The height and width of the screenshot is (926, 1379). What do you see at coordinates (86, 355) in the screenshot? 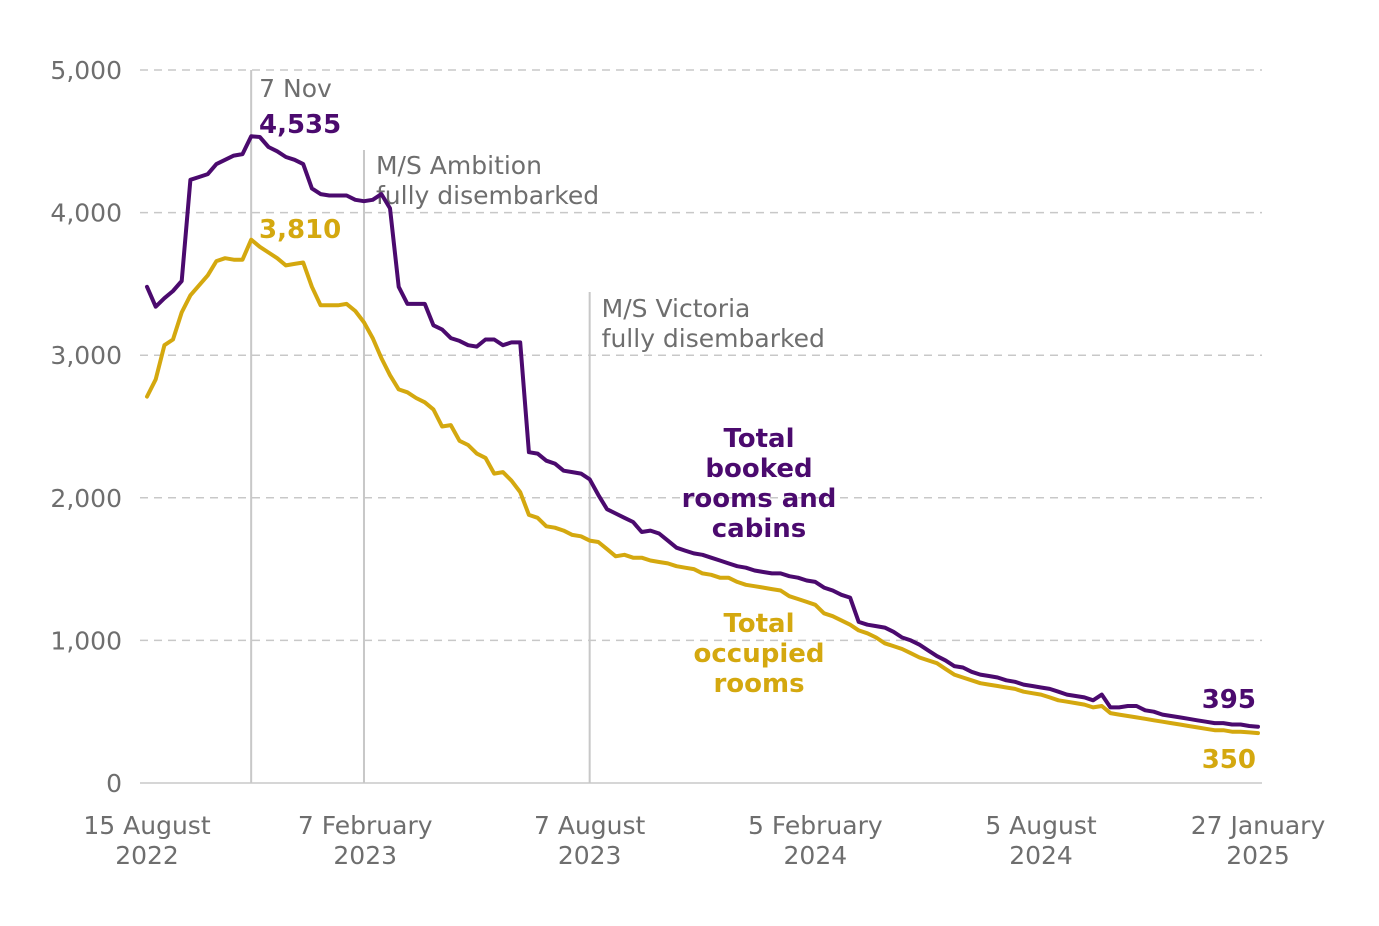
I see `y-tick-label: 3,000` at bounding box center [86, 355].